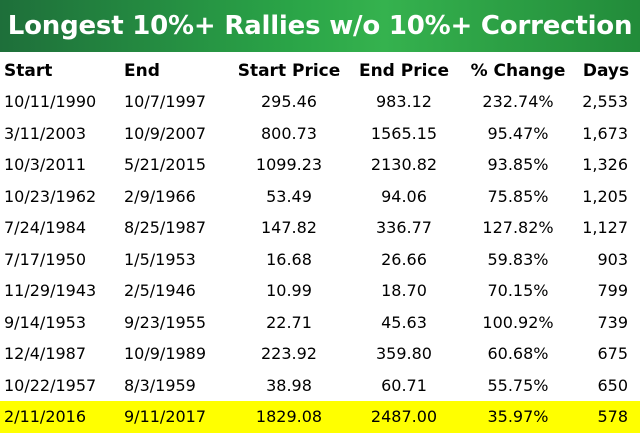  Describe the element at coordinates (142, 70) in the screenshot. I see `col-header-end: End` at that location.